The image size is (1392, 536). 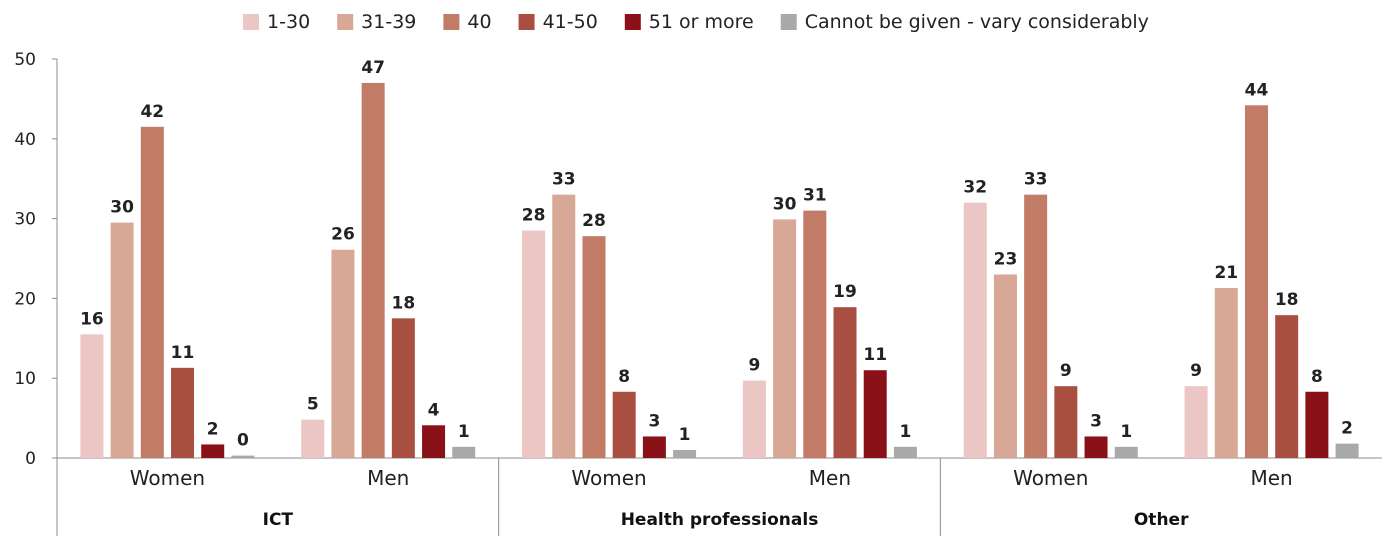 I want to click on y-tick-label: 50, so click(x=25, y=60).